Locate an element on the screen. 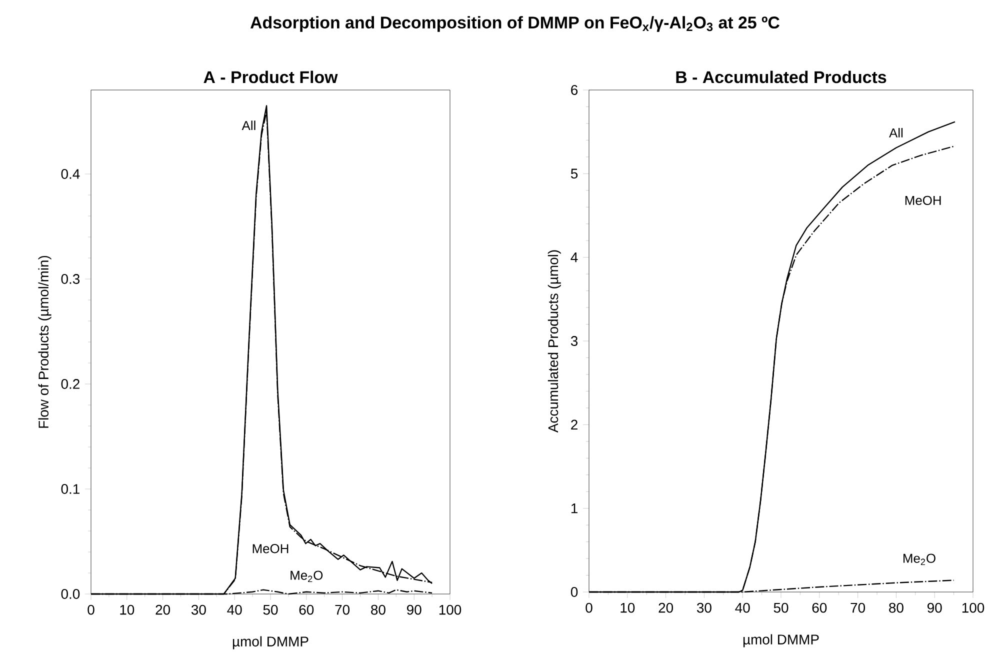  y-tick-label: 5 is located at coordinates (574, 173).